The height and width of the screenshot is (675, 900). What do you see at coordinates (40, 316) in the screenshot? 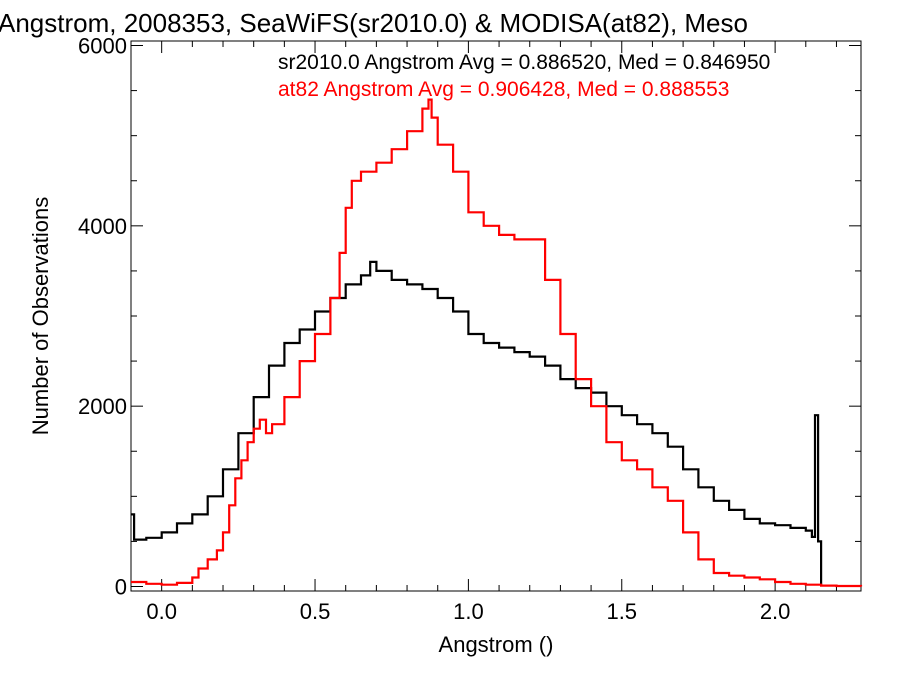
I see `y-axis-label: Number of Observations` at bounding box center [40, 316].